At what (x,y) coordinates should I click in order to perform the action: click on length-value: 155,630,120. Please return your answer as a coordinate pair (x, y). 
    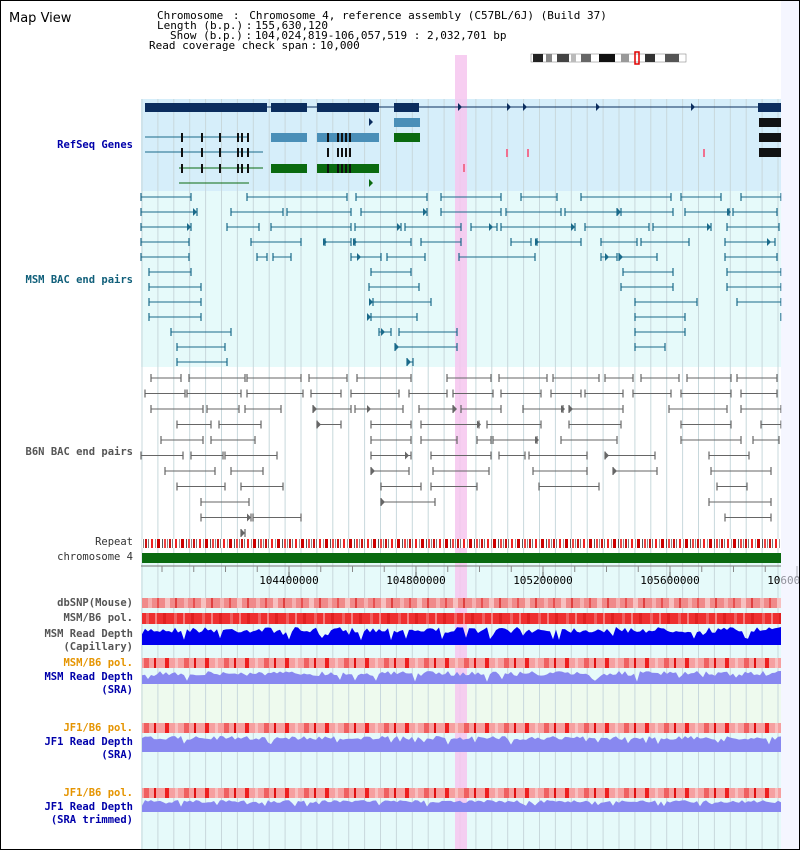
    Looking at the image, I should click on (291, 25).